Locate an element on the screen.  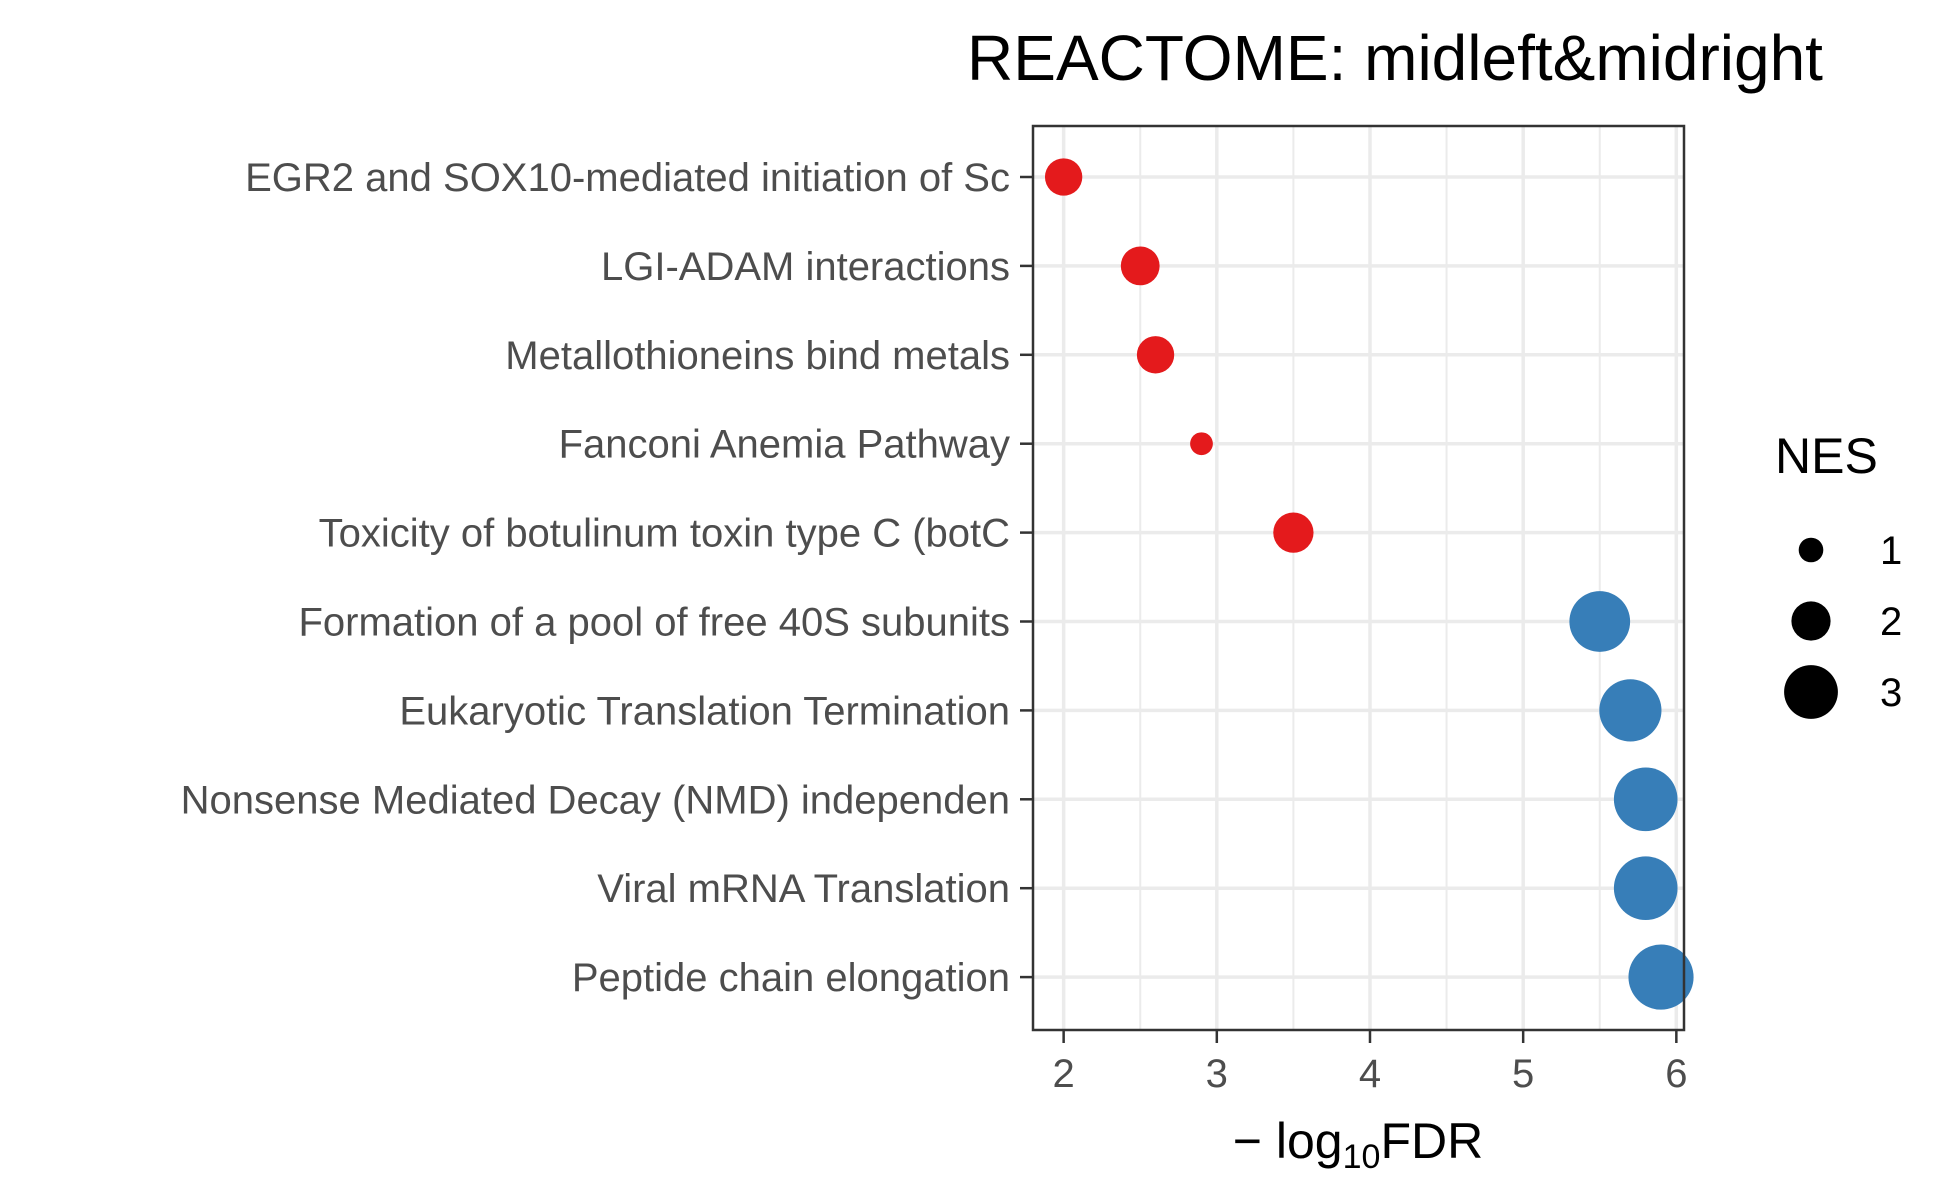
x-axis-title: − log10FDR is located at coordinates (1358, 1144).